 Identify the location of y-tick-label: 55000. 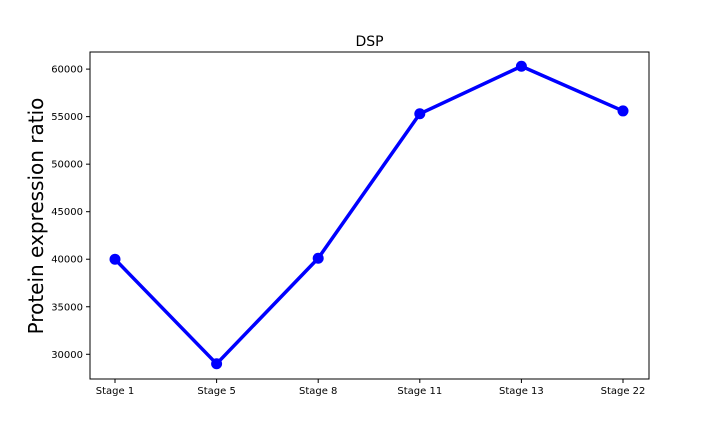
(67, 117).